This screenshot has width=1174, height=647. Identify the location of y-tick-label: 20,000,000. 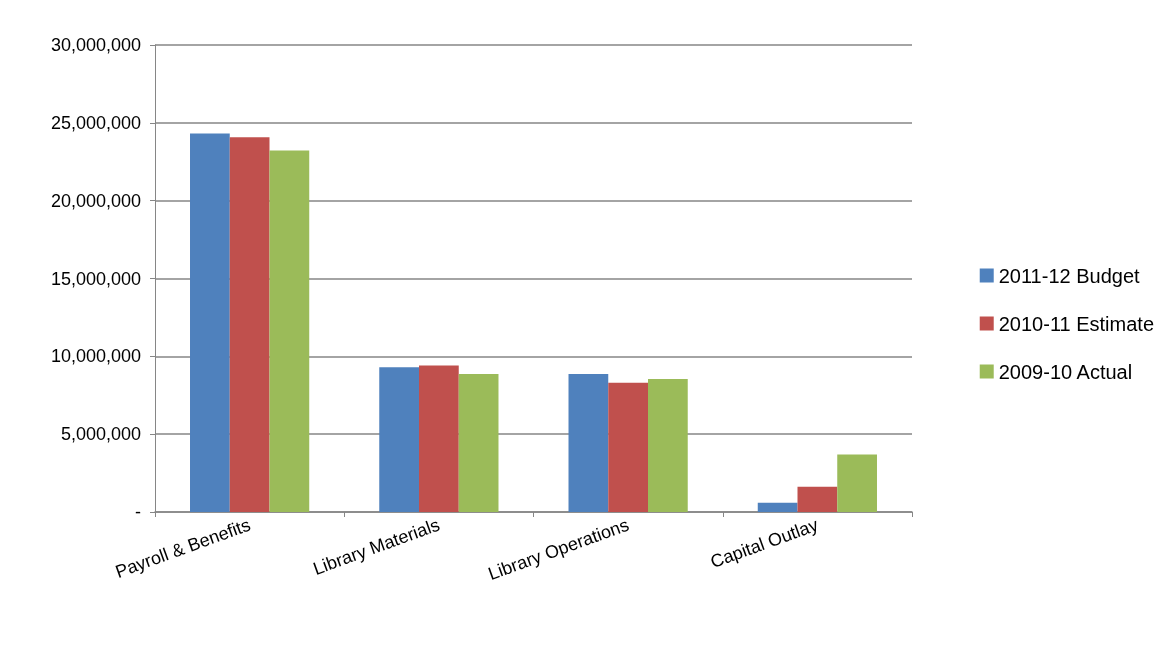
(95, 200).